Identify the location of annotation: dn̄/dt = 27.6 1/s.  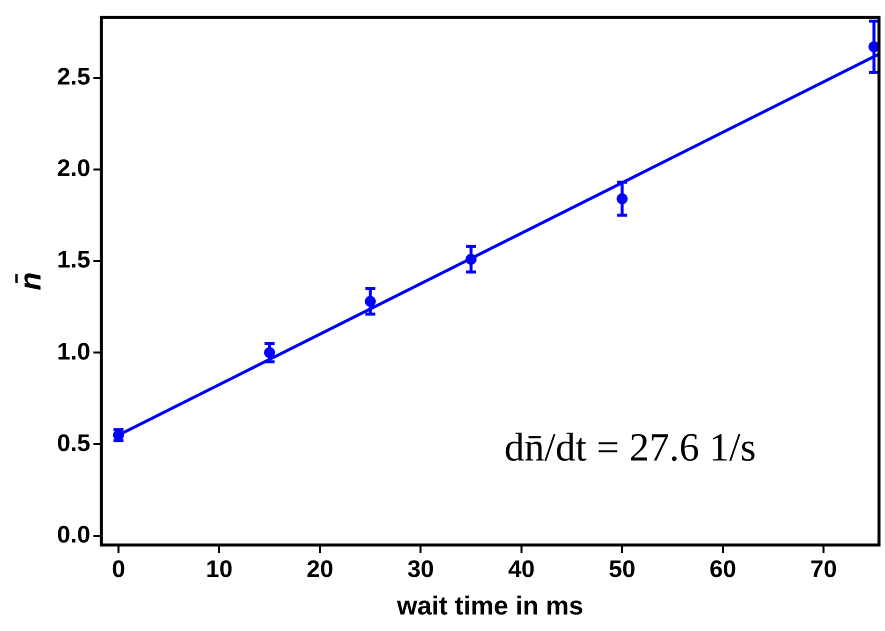
(630, 447).